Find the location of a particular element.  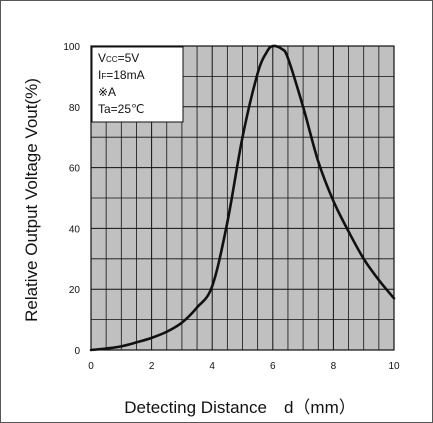

x-tick-label: 2 is located at coordinates (152, 366).